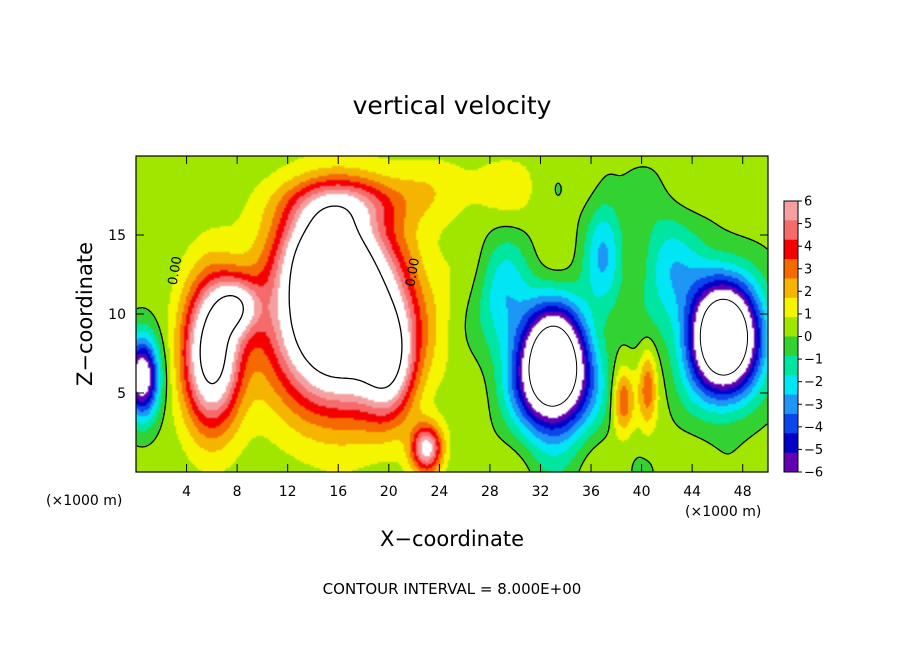  What do you see at coordinates (439, 492) in the screenshot?
I see `x-tick-label: 24` at bounding box center [439, 492].